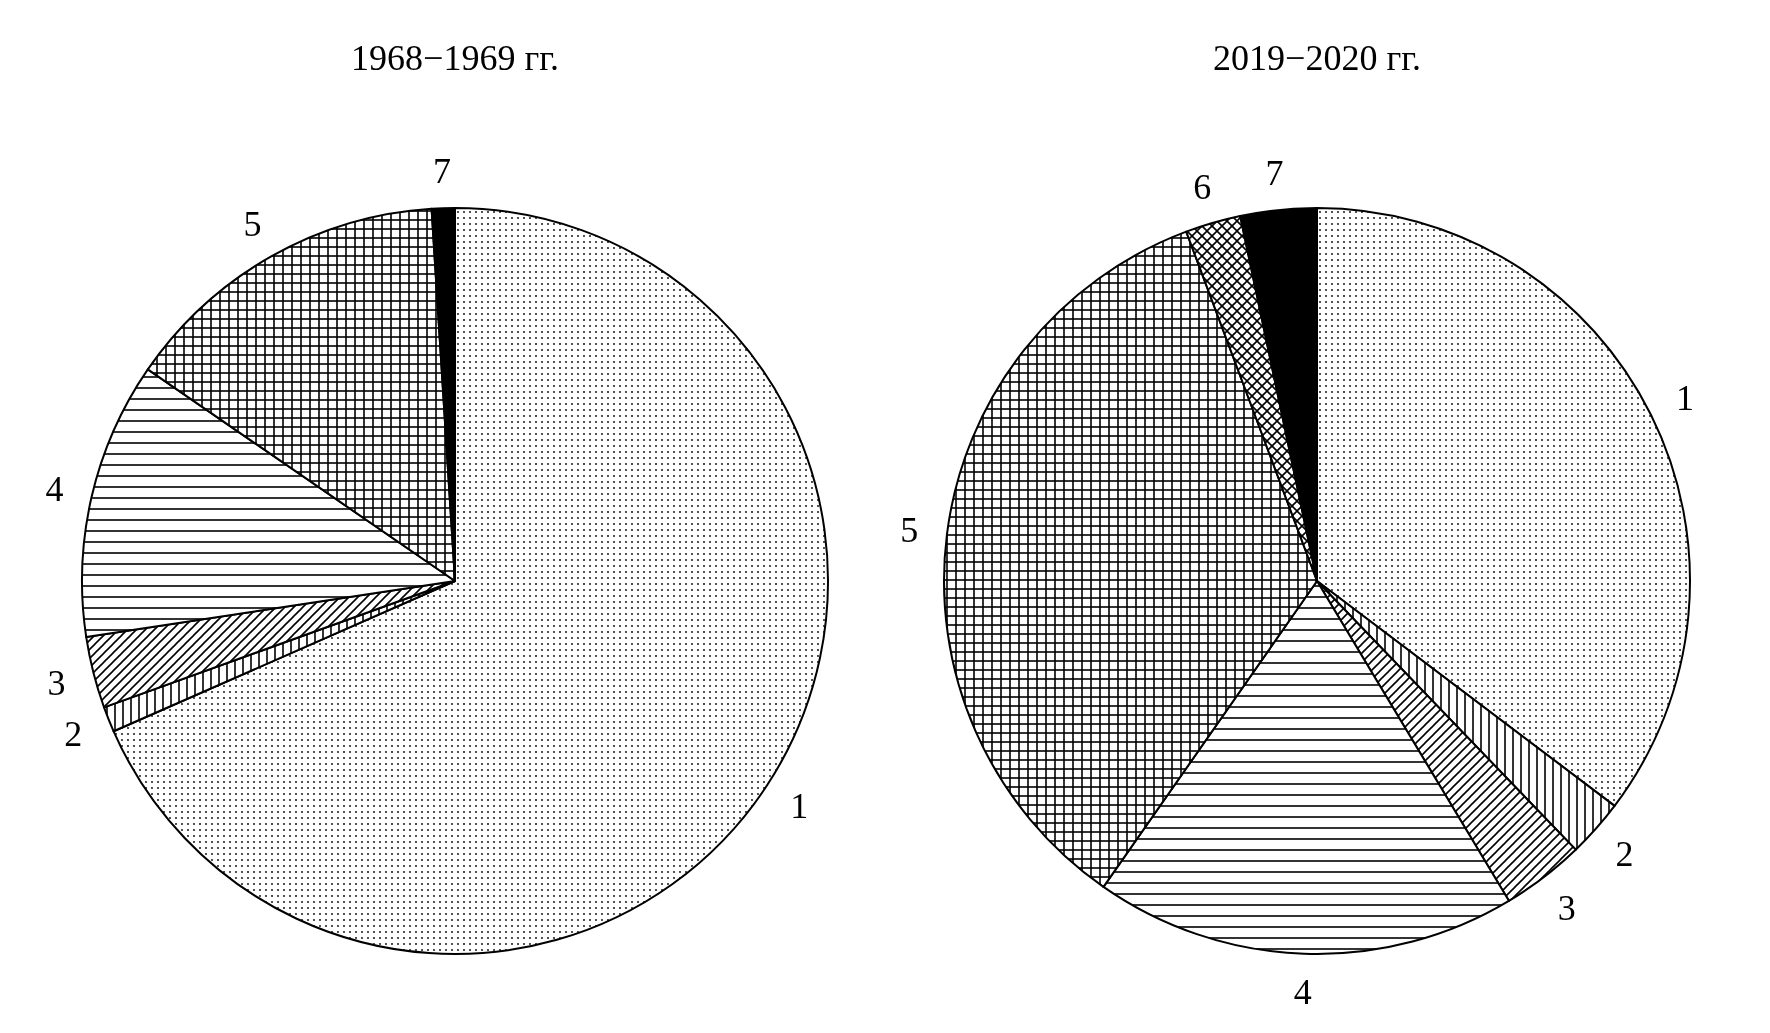 This screenshot has width=1770, height=1033. What do you see at coordinates (1202, 186) in the screenshot?
I see `slice-label: 6` at bounding box center [1202, 186].